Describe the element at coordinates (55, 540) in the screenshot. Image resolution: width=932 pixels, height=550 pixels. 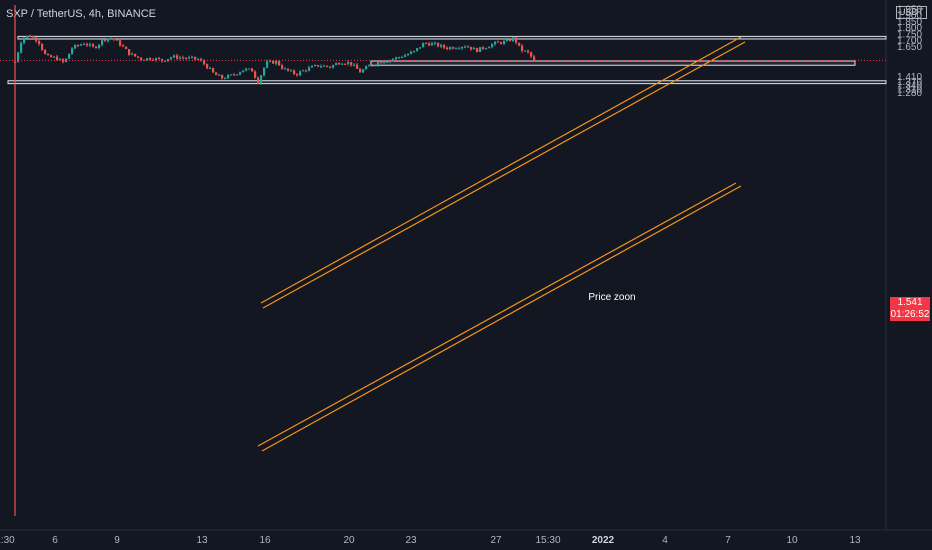
I see `time-tick-label: 6` at that location.